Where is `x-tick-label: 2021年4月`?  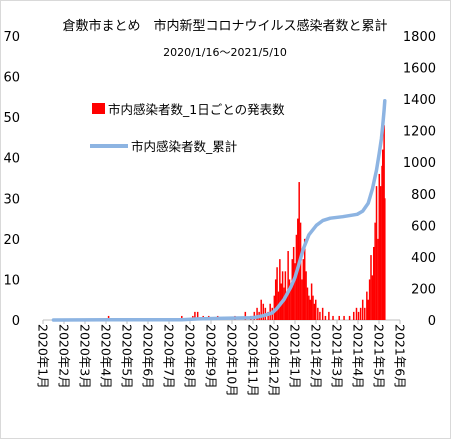 x-tick-label: 2021年4月 is located at coordinates (358, 356).